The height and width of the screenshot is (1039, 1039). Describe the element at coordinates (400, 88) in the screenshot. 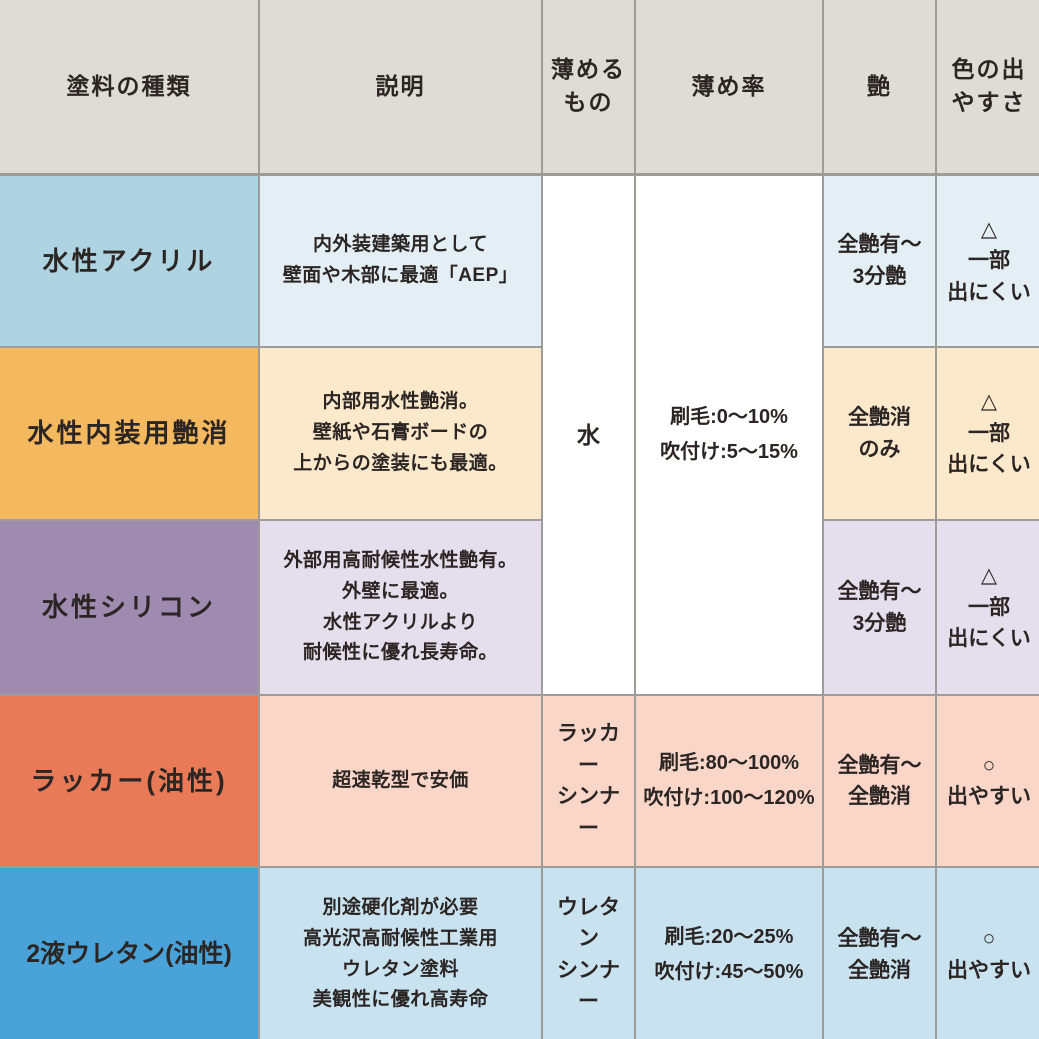

I see `header-description: 説明` at that location.